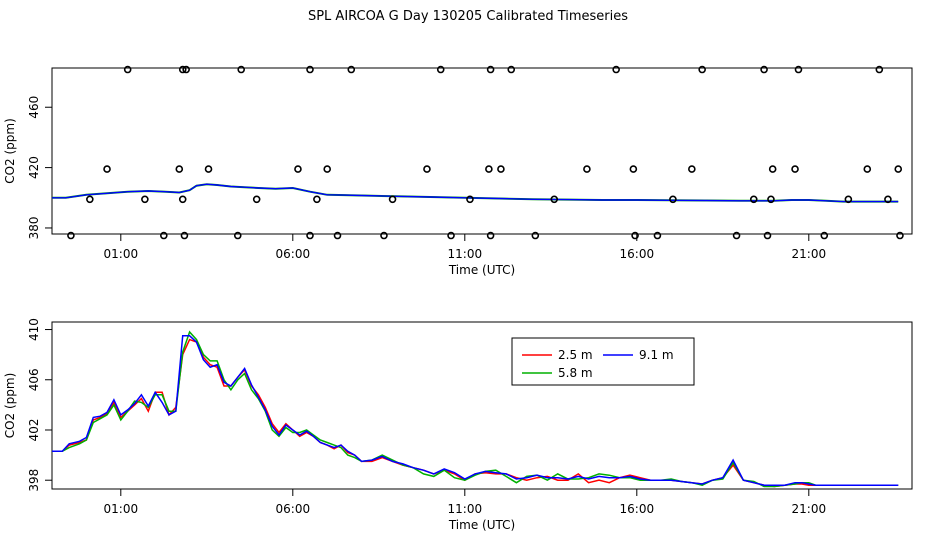 This screenshot has height=540, width=936. I want to click on legend-box, so click(603, 361).